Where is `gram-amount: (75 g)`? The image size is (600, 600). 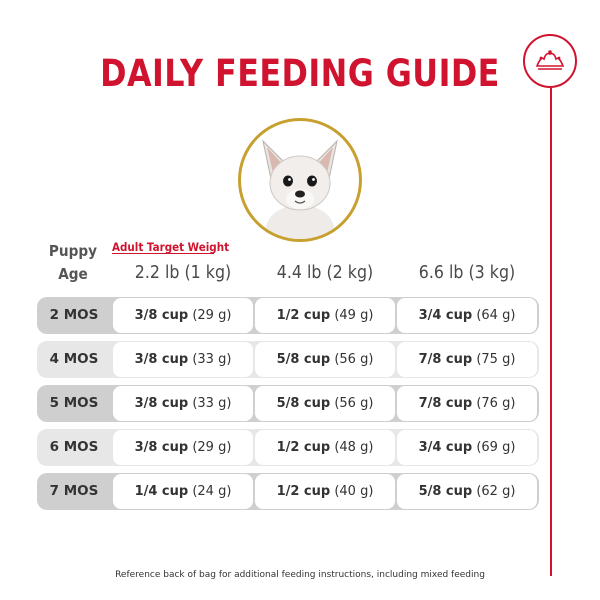 gram-amount: (75 g) is located at coordinates (496, 359).